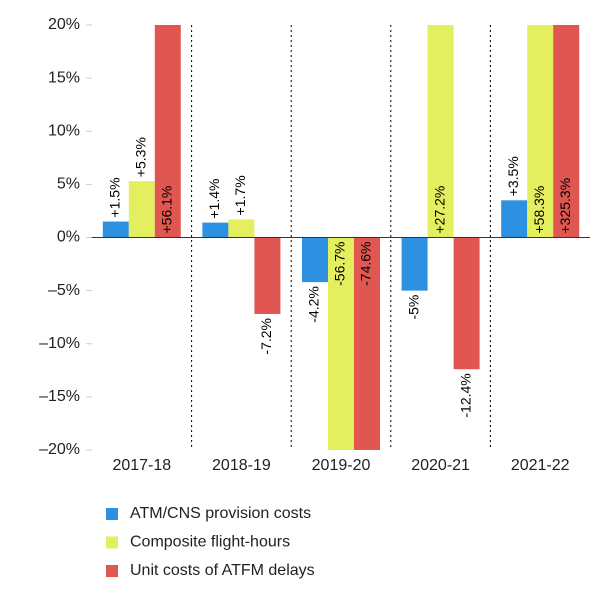  I want to click on value-label: +325.3%, so click(565, 206).